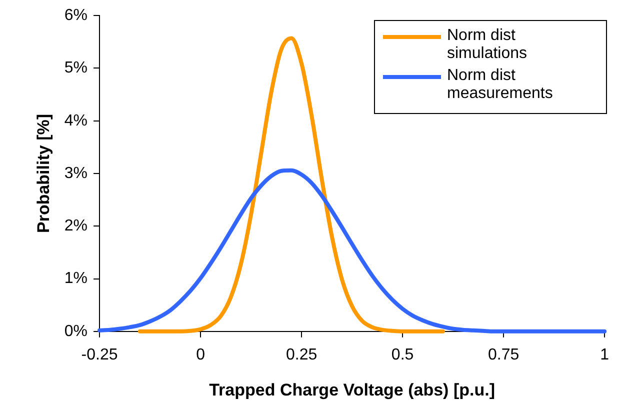 This screenshot has height=405, width=617. I want to click on y-tick-label: 3%, so click(76, 173).